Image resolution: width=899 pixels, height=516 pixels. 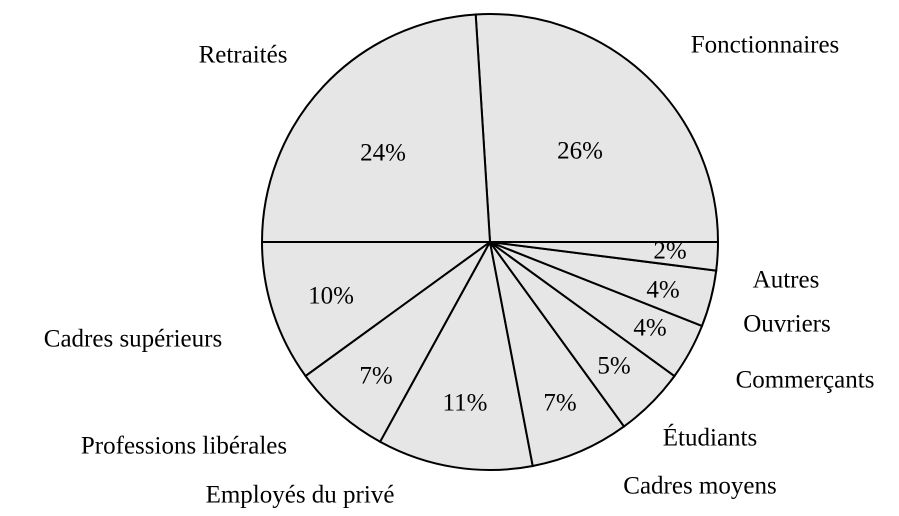 What do you see at coordinates (184, 446) in the screenshot?
I see `slice-label: Professions libérales` at bounding box center [184, 446].